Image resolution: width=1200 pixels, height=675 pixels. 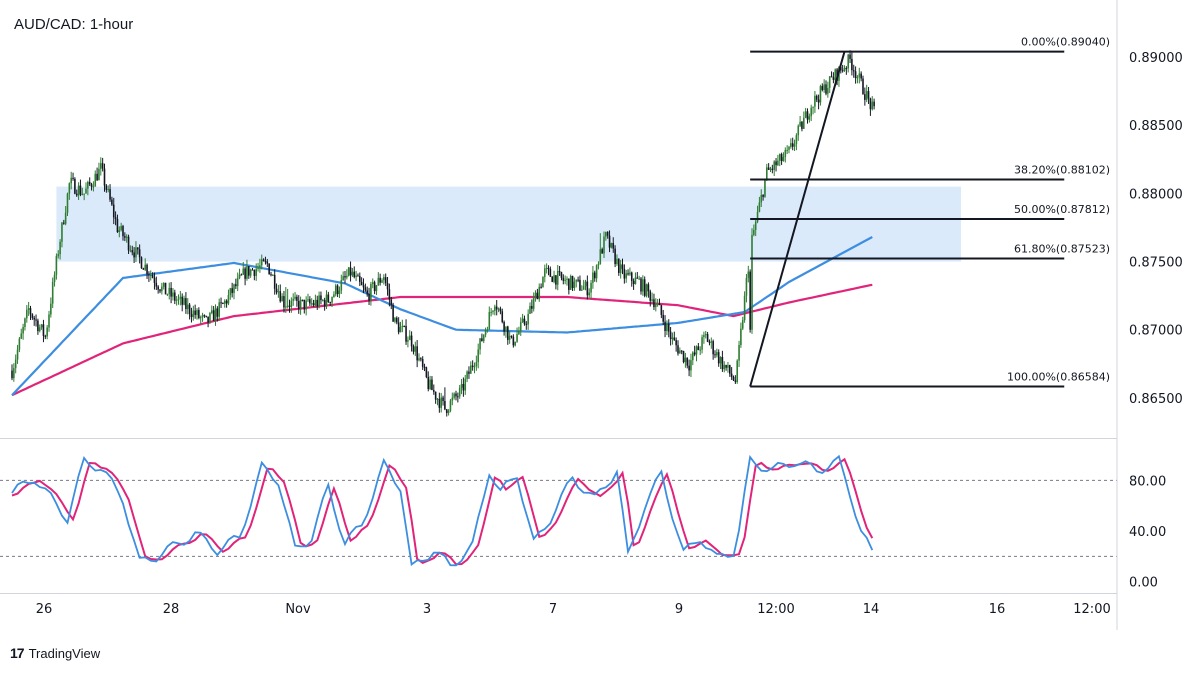 What do you see at coordinates (64, 653) in the screenshot?
I see `brand-name: TradingView` at bounding box center [64, 653].